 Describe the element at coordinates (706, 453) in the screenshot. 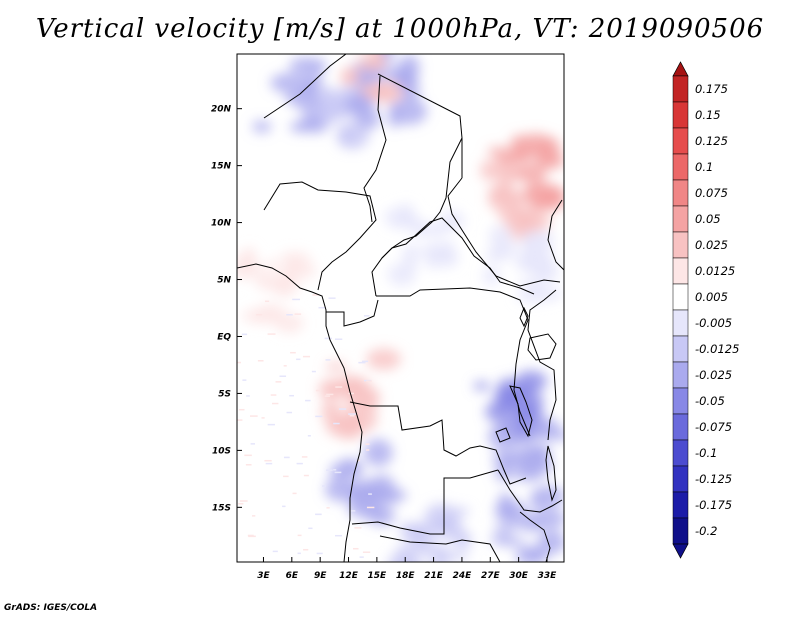

I see `colorbar-label: -0.1` at that location.